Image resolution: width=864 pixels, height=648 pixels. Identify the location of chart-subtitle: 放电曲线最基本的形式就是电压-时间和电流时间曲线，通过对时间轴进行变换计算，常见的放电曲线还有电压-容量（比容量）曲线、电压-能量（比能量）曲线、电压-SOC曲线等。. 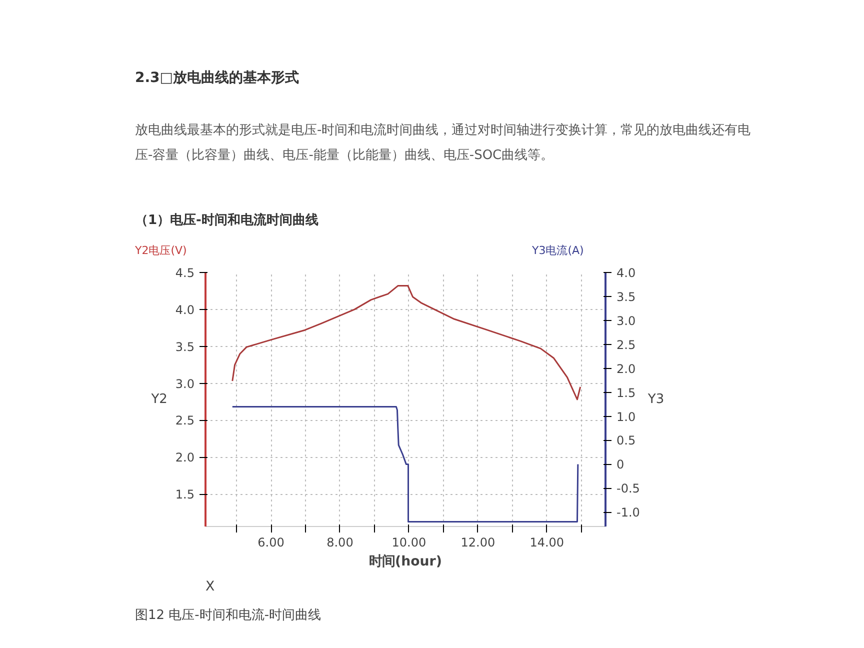
(443, 143).